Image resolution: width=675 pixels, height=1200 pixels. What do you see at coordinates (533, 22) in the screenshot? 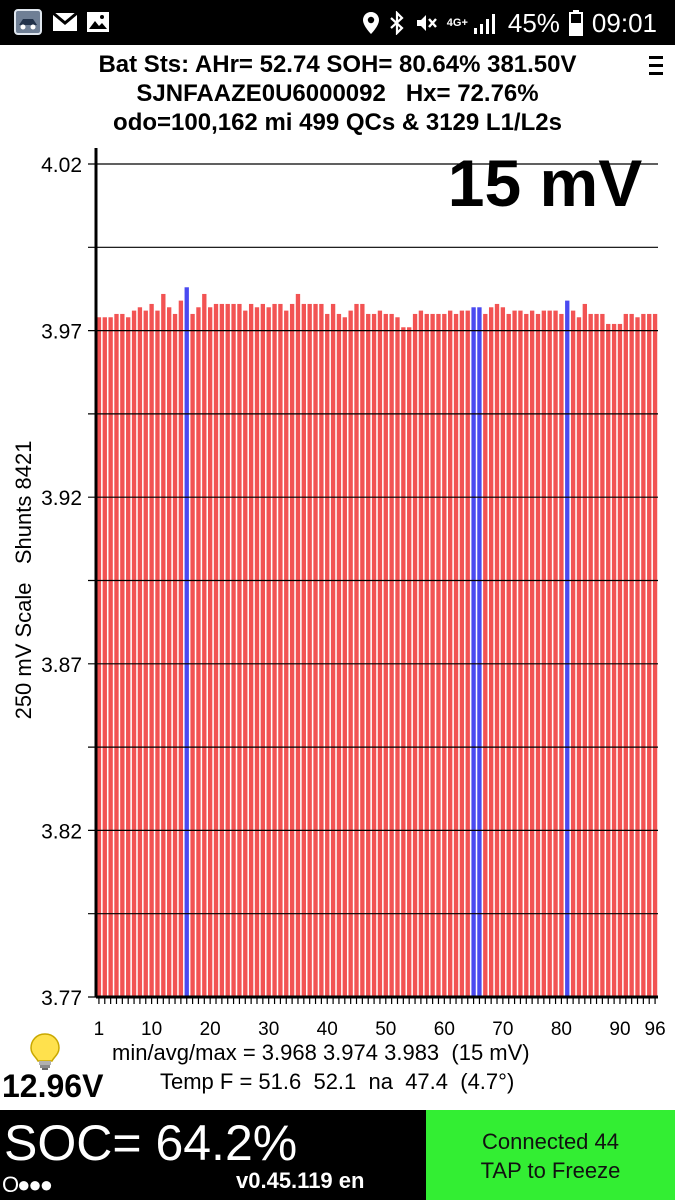
I see `battery-percent: 45%` at bounding box center [533, 22].